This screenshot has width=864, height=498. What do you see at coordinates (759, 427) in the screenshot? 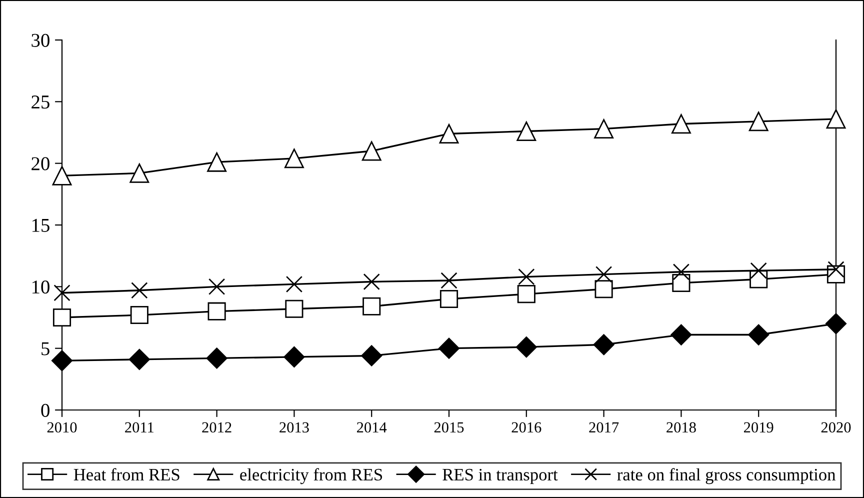
I see `x-tick-label: 2019` at bounding box center [759, 427].